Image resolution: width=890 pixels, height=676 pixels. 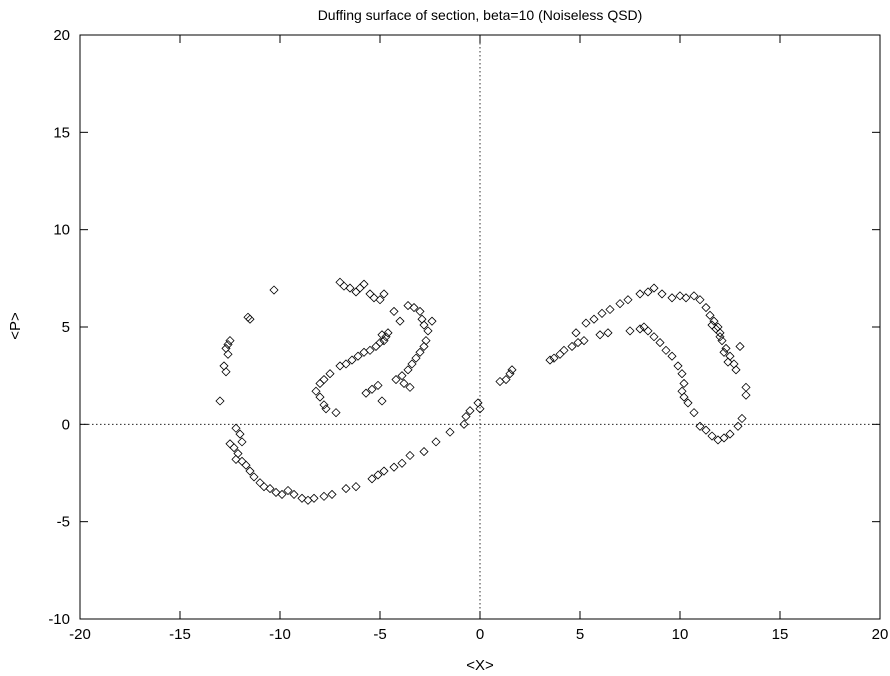 What do you see at coordinates (59, 619) in the screenshot?
I see `y-tick-label: -10` at bounding box center [59, 619].